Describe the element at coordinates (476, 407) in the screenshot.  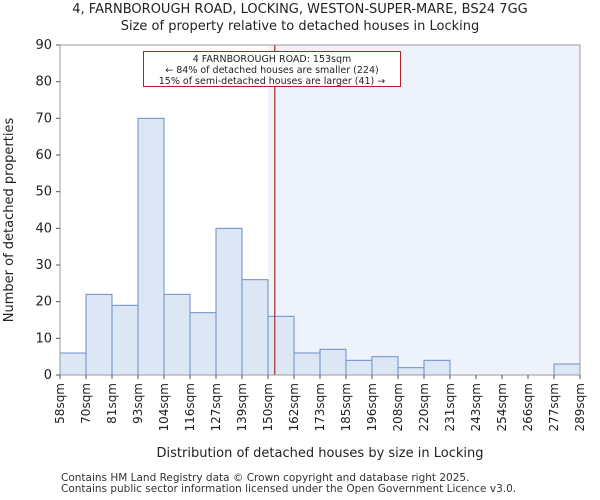
I see `x-tick-label: 243sqm` at that location.